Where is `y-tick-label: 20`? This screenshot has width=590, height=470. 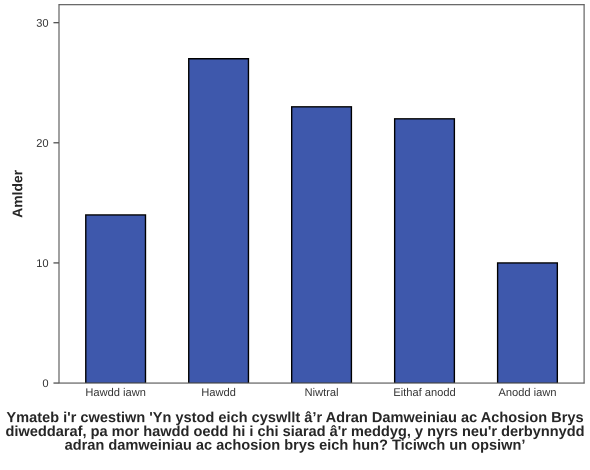
y-tick-label: 20 is located at coordinates (42, 143).